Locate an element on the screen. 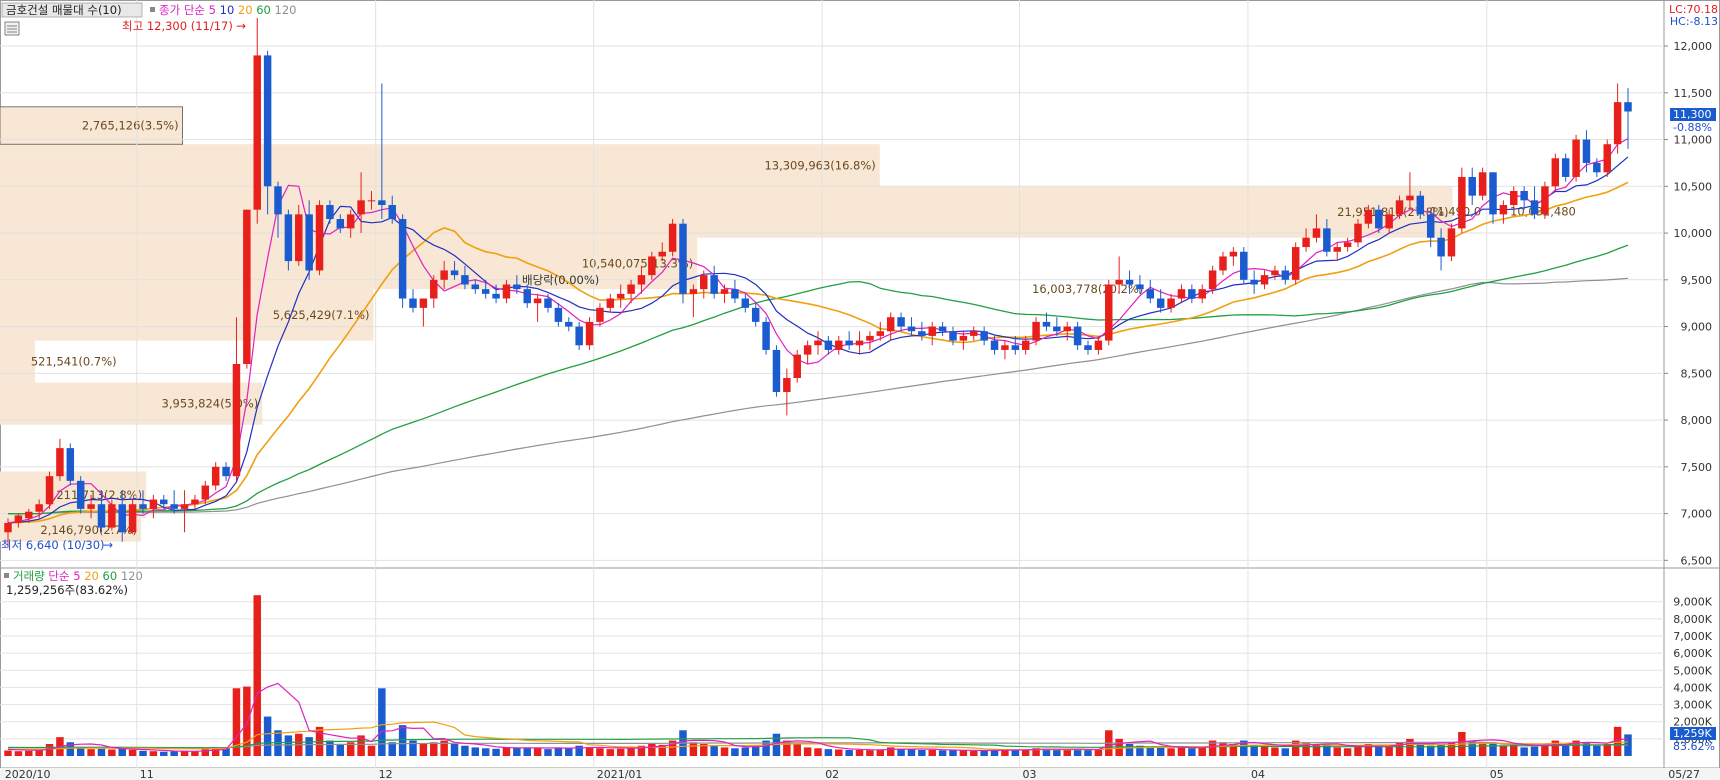  profile-label: 521,541(0.7%) is located at coordinates (74, 362).